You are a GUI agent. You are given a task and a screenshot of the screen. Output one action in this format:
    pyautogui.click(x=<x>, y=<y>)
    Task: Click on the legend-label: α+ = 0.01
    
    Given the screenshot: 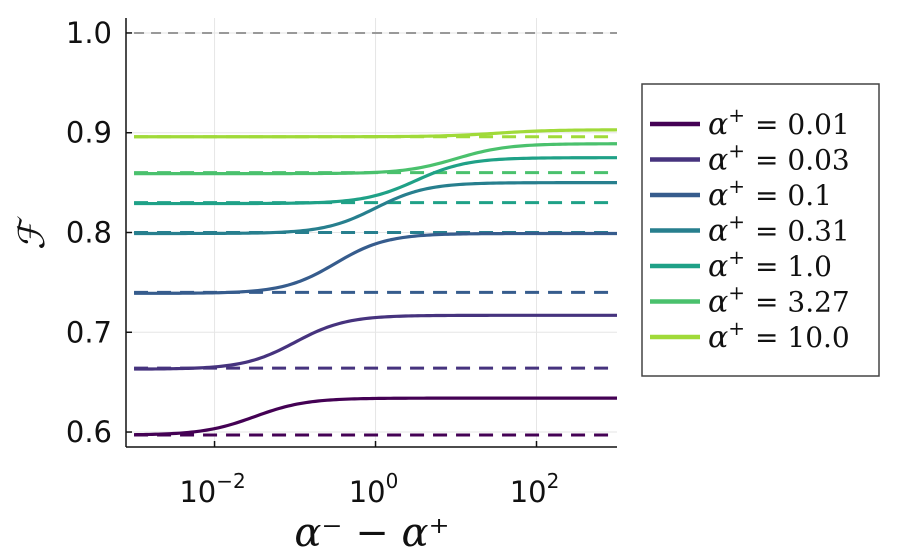 What is the action you would take?
    pyautogui.click(x=779, y=122)
    